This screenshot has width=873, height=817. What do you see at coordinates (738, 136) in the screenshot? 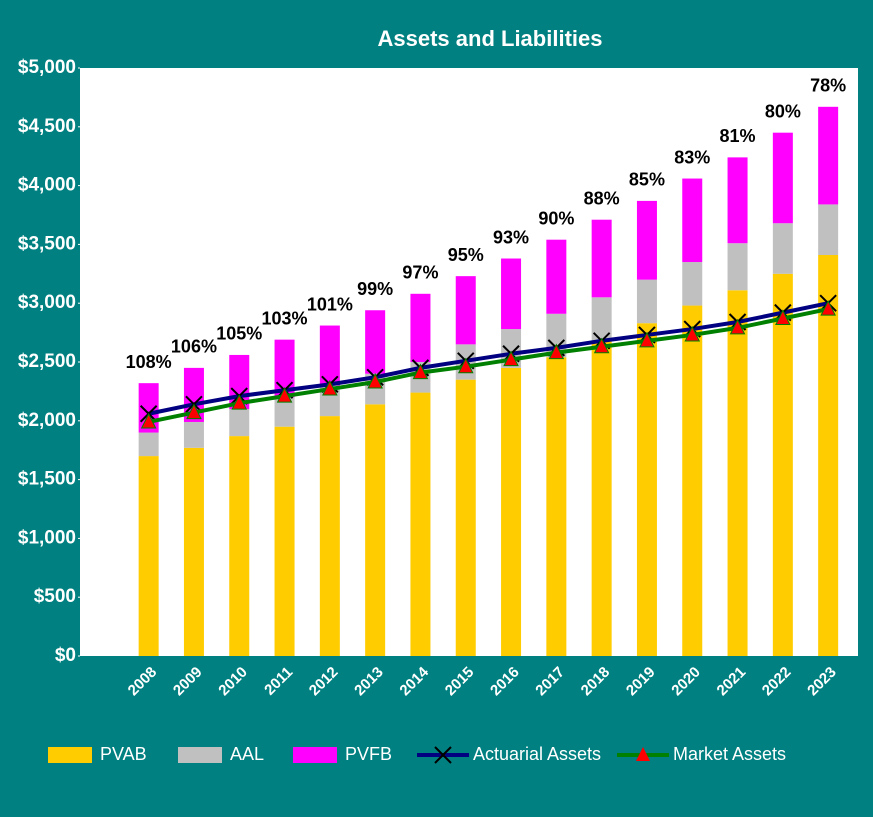
I see `funded-ratio-label: 81%` at bounding box center [738, 136].